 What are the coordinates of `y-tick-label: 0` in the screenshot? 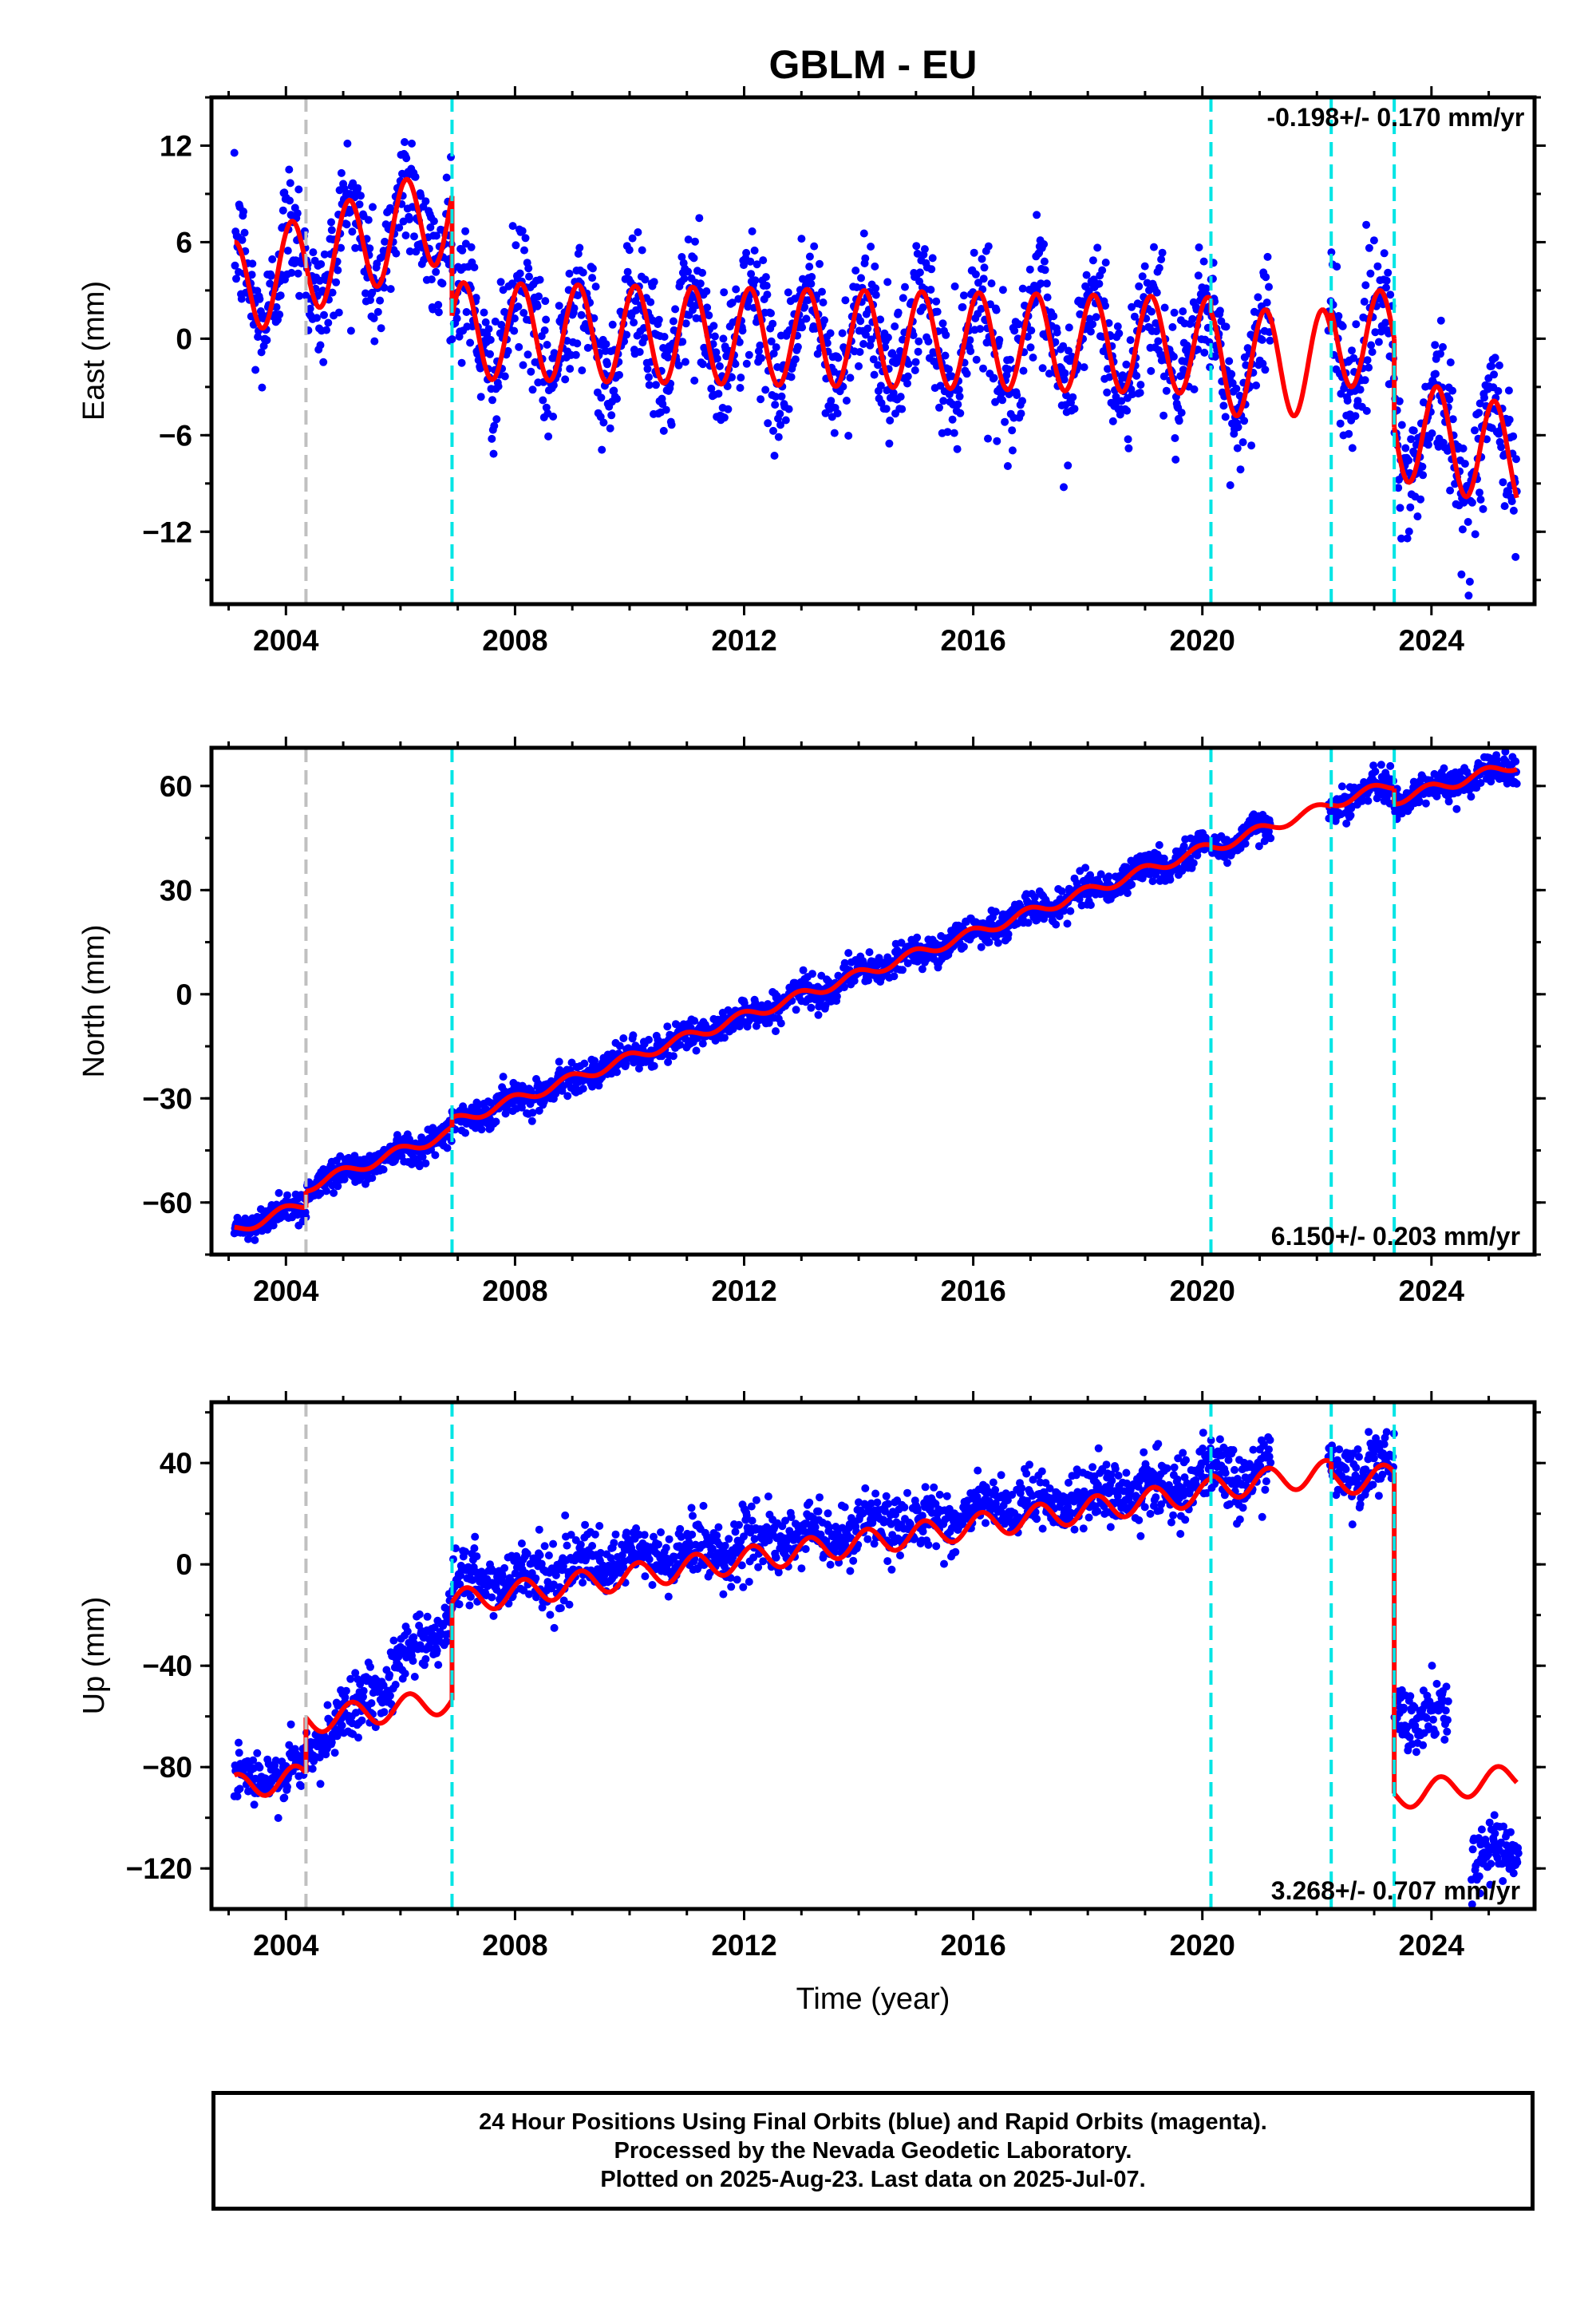 It's located at (184, 994).